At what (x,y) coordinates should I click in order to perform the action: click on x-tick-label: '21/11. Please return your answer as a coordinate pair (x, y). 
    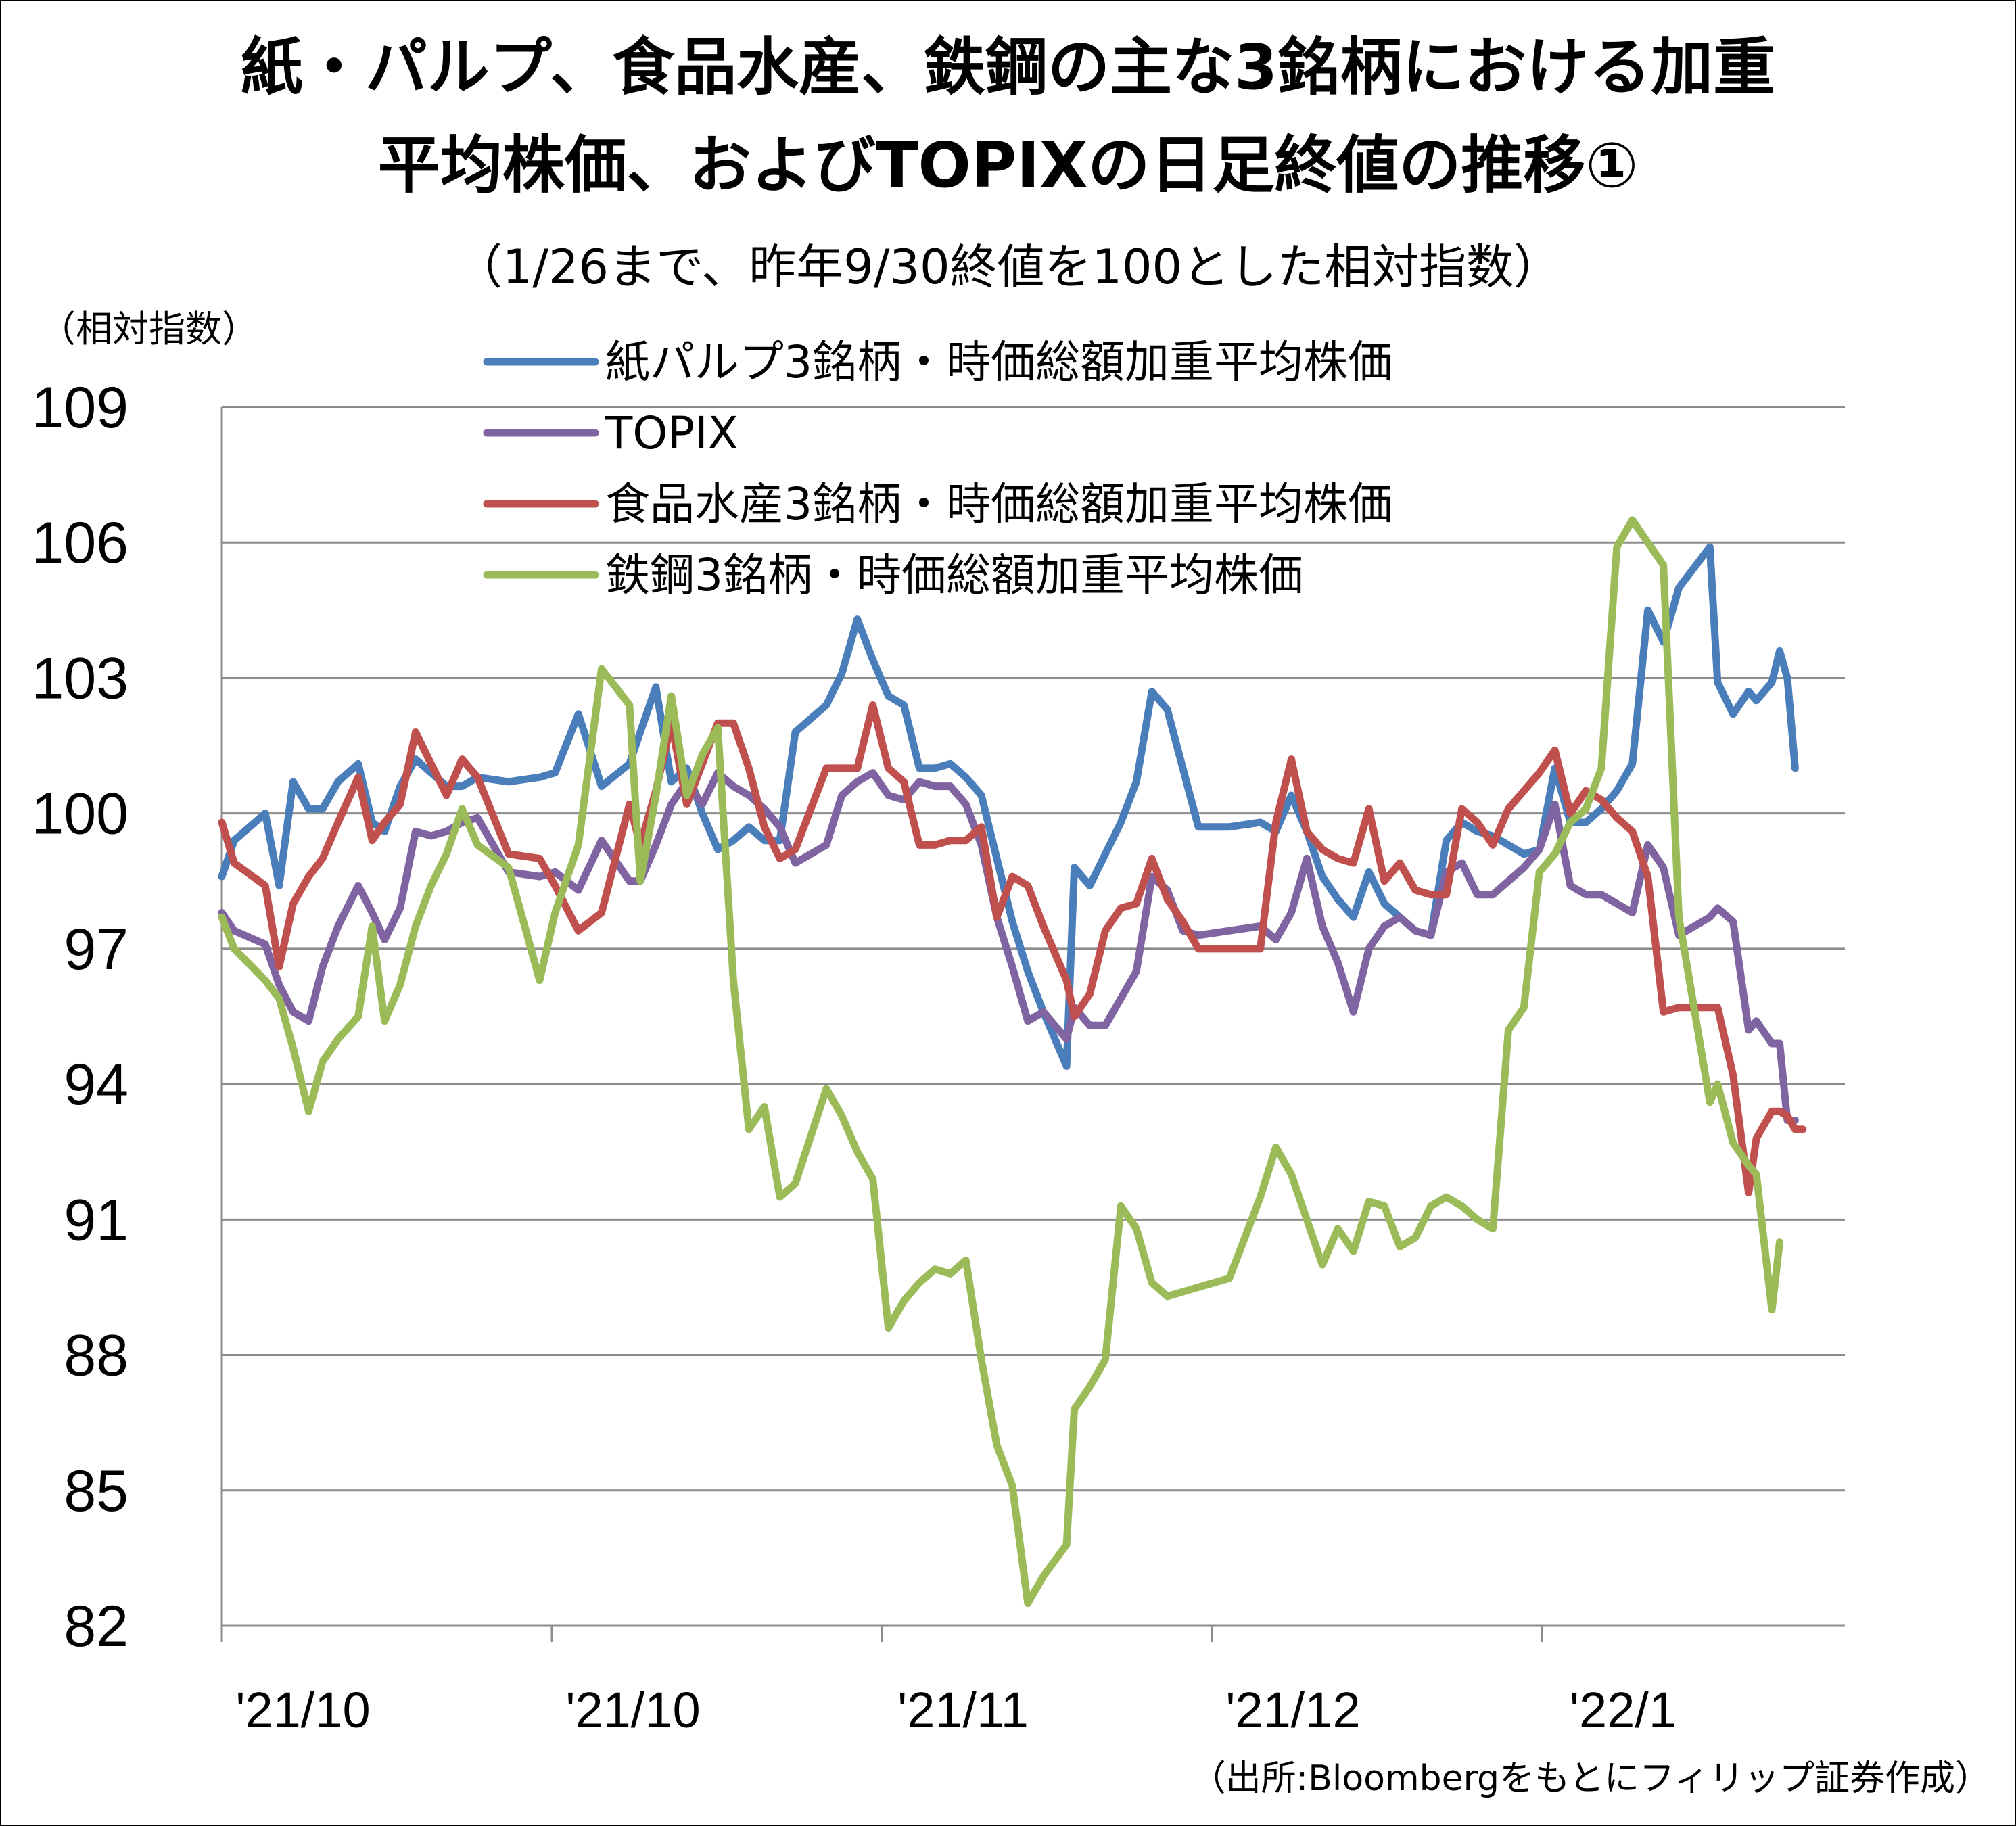
    Looking at the image, I should click on (963, 1710).